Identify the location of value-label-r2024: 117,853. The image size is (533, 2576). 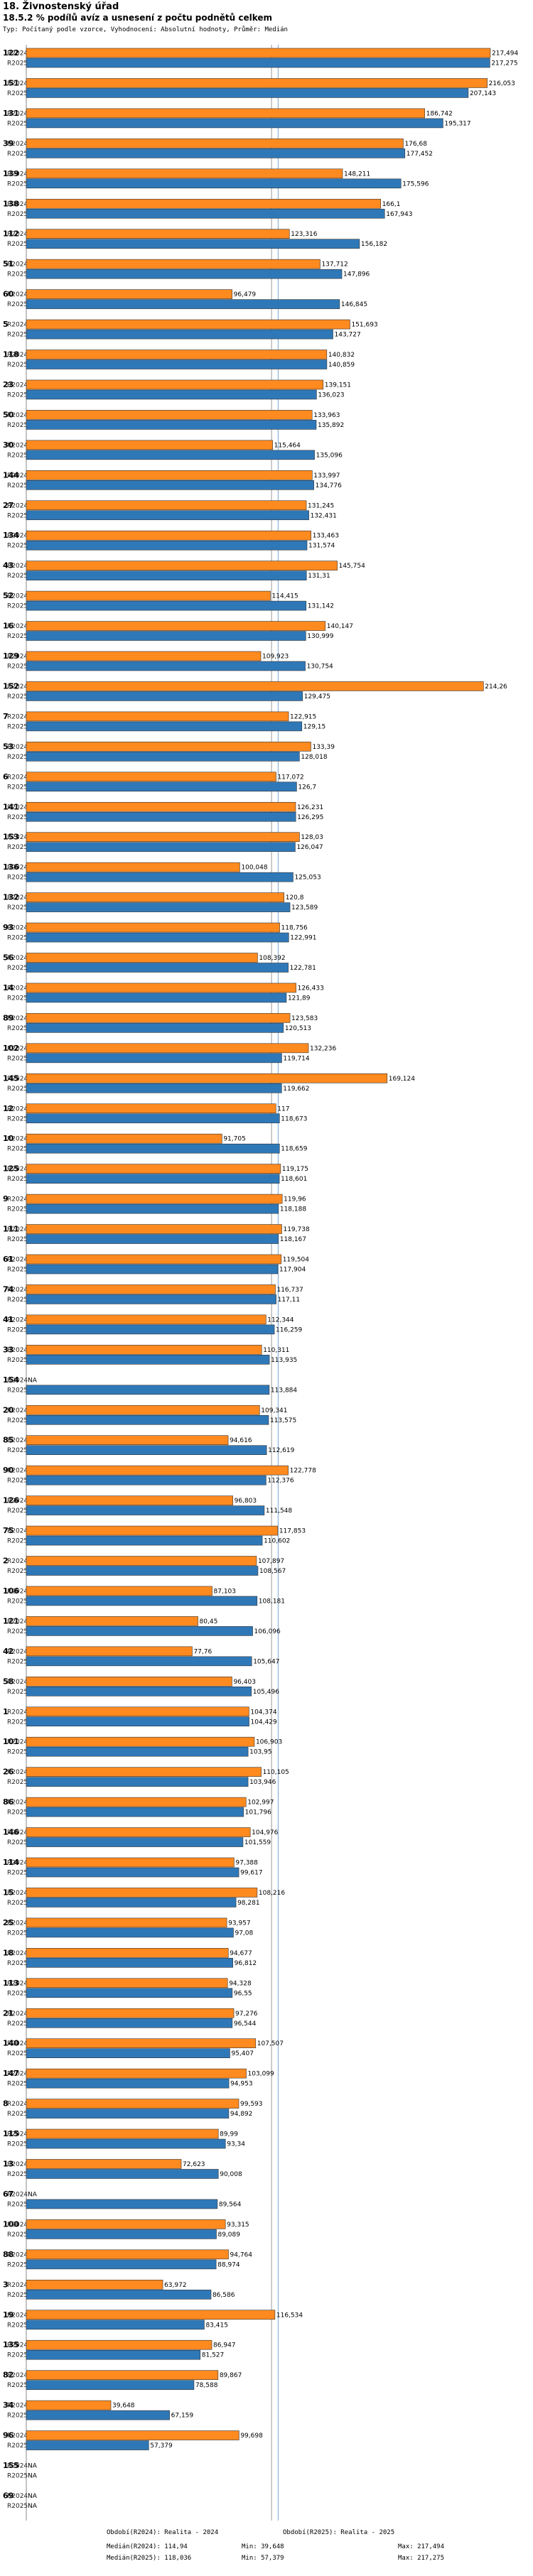
(292, 1531).